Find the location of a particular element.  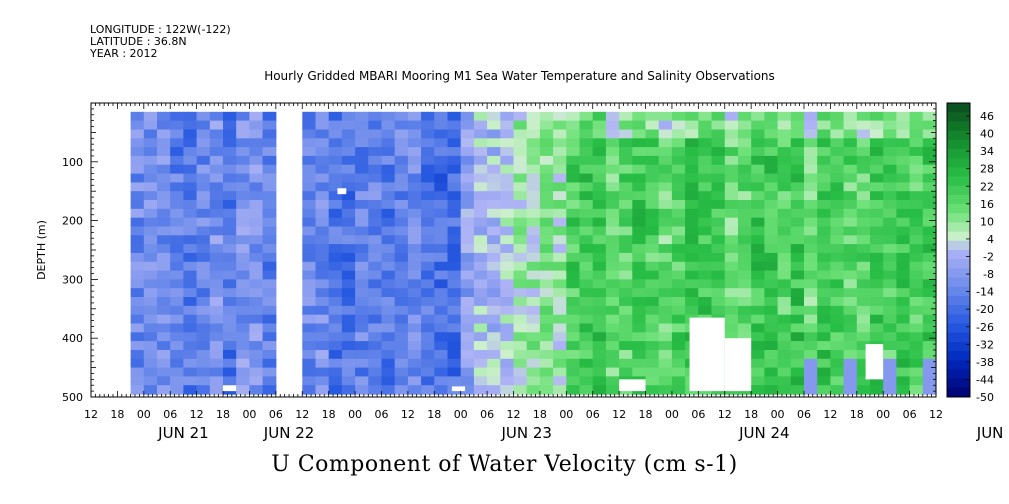

x-hour-label: 12 is located at coordinates (302, 414).